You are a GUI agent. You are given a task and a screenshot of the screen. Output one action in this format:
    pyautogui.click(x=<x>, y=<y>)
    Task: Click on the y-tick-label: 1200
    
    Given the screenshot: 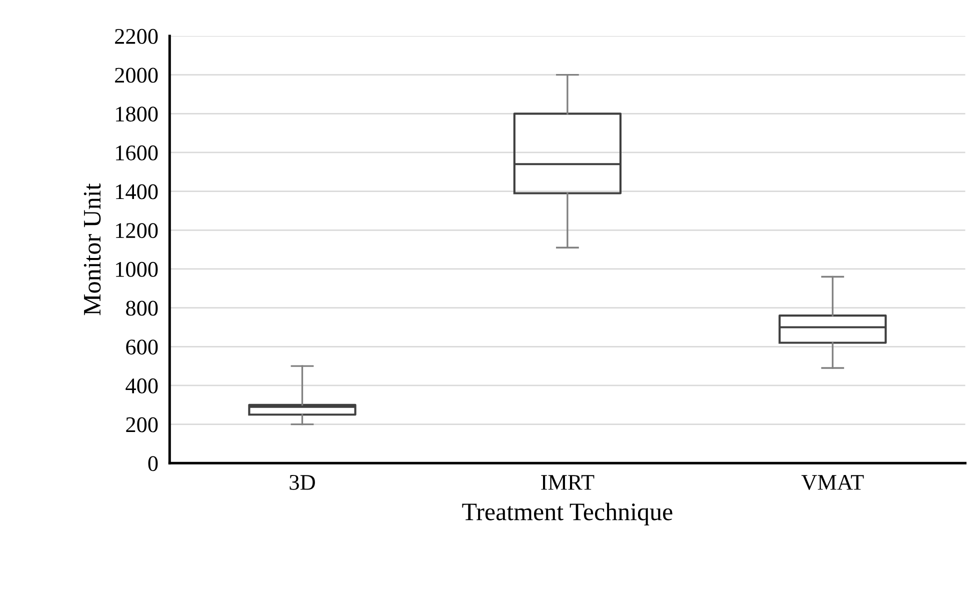 What is the action you would take?
    pyautogui.click(x=137, y=230)
    